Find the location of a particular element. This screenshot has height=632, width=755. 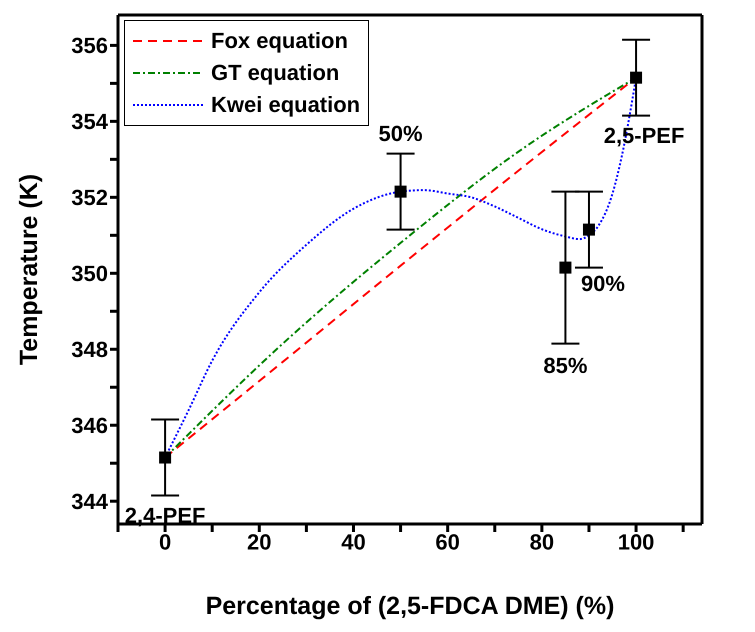

x-tick-label: 0 is located at coordinates (165, 542).